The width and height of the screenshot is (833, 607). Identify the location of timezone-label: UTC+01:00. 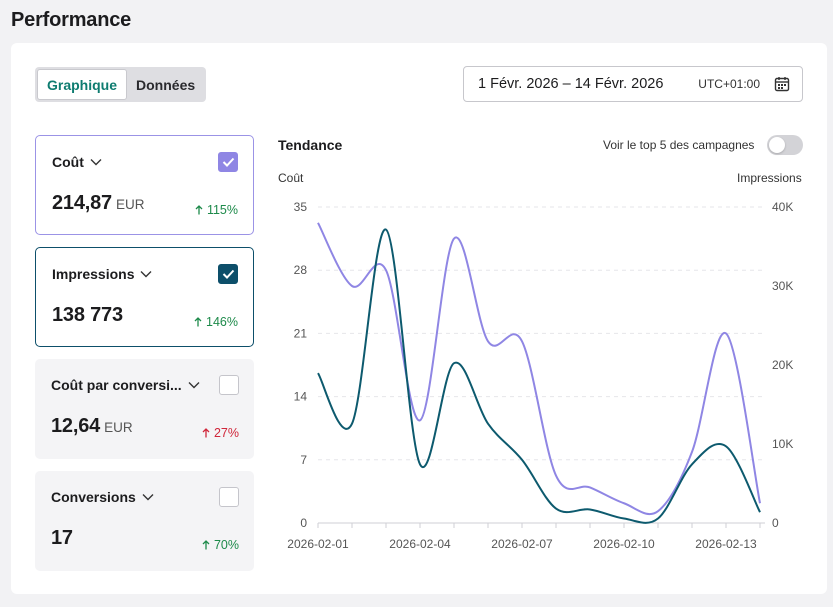
(729, 84).